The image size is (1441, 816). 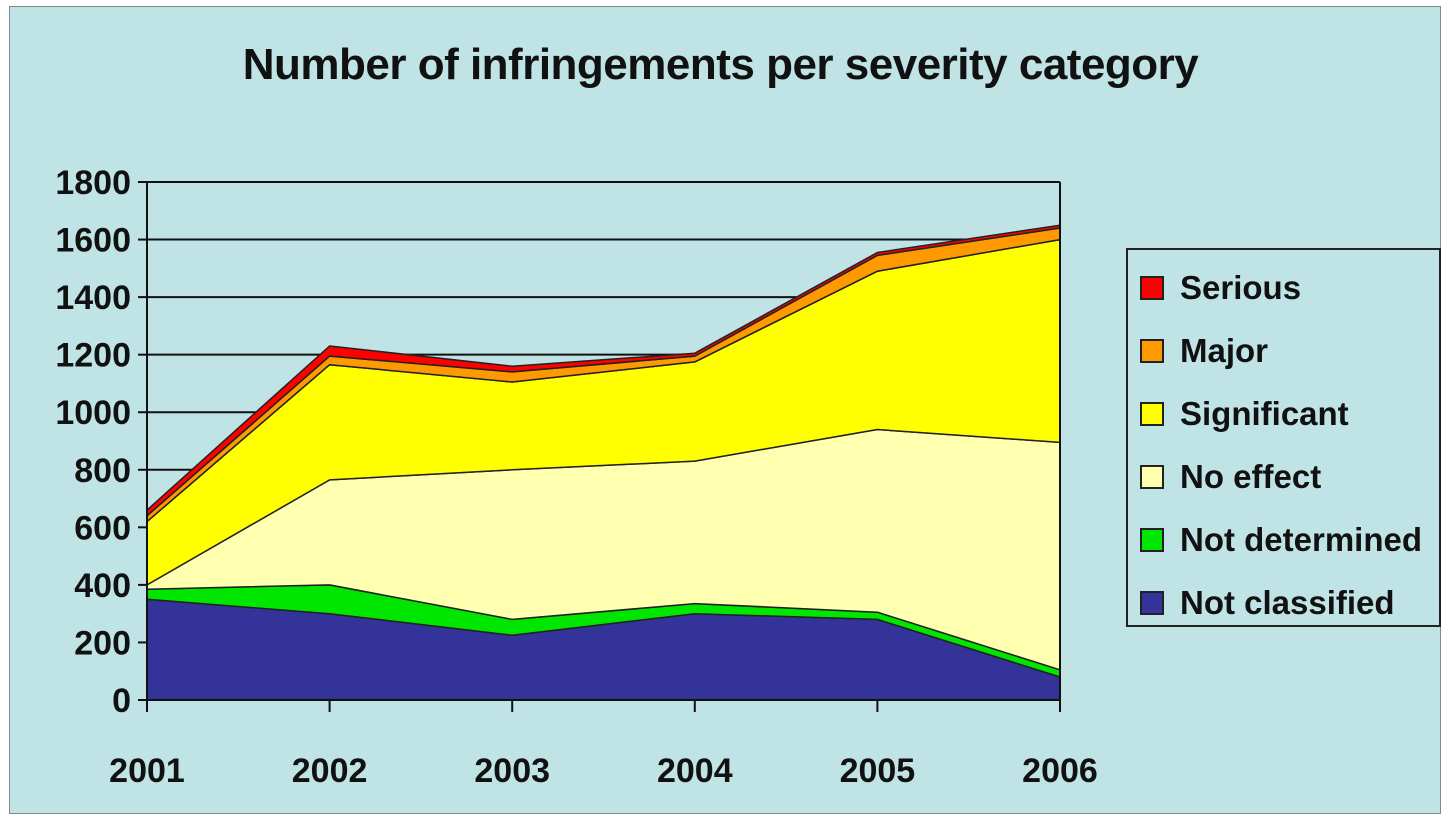 I want to click on legend-label: Significant, so click(x=1264, y=413).